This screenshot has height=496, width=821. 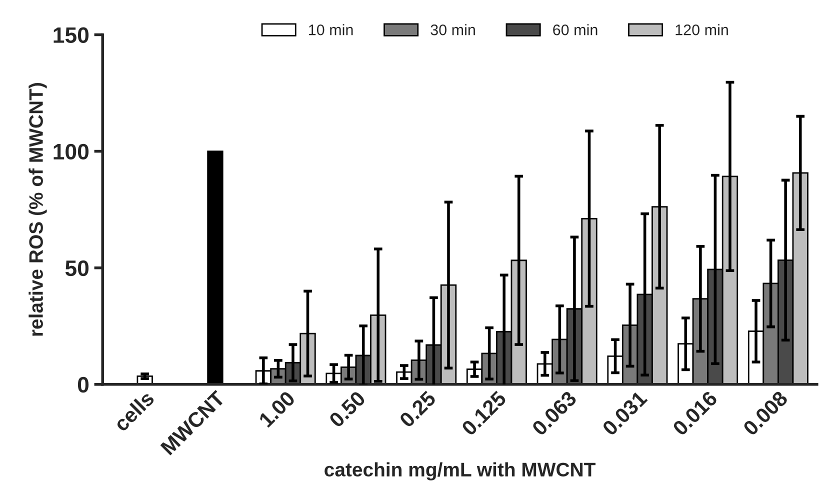 I want to click on y-axis-title: relative ROS (% of MWCNT), so click(x=37, y=209).